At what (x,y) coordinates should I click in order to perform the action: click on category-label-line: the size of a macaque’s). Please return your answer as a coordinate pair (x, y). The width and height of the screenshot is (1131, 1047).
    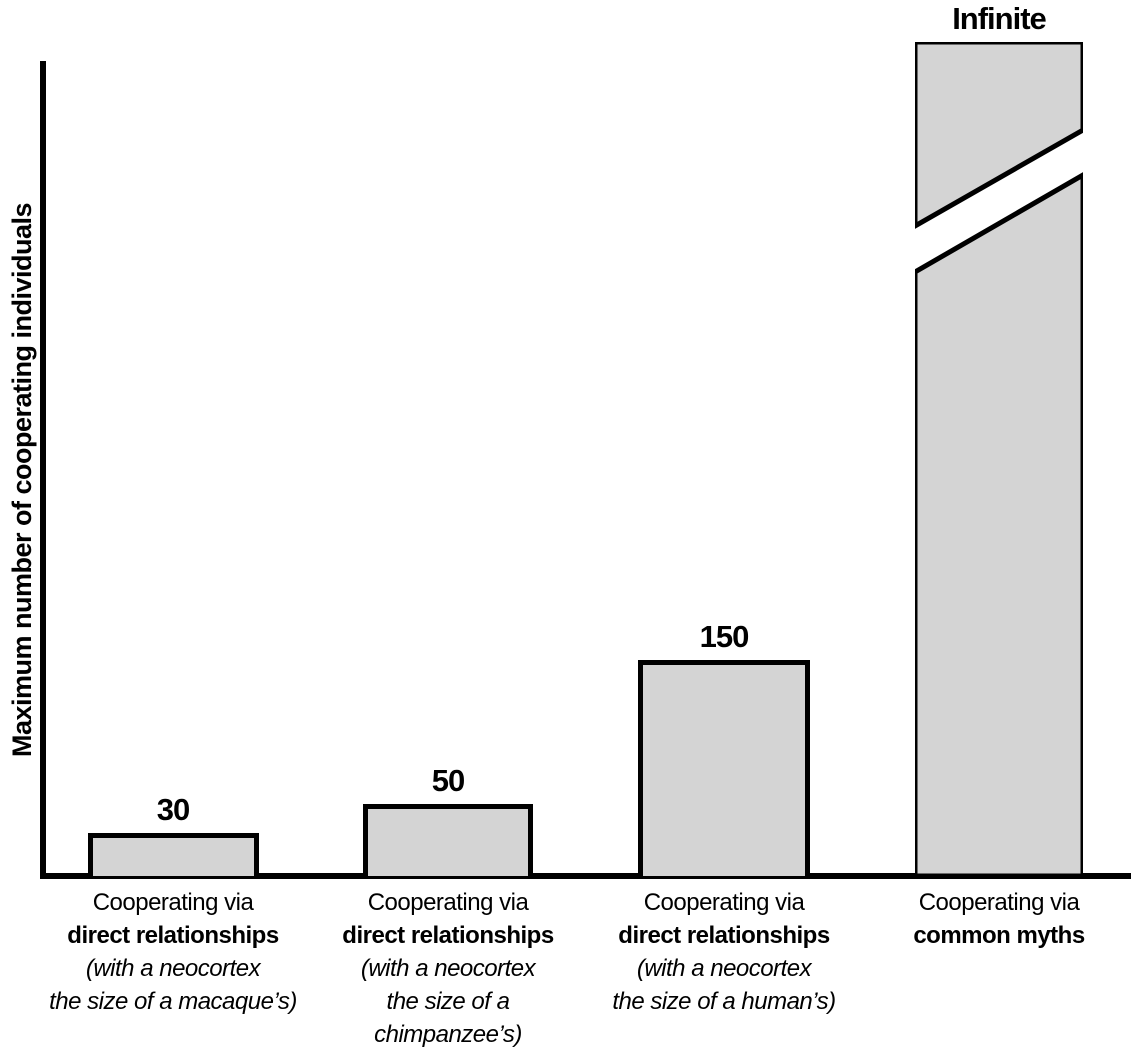
    Looking at the image, I should click on (173, 1001).